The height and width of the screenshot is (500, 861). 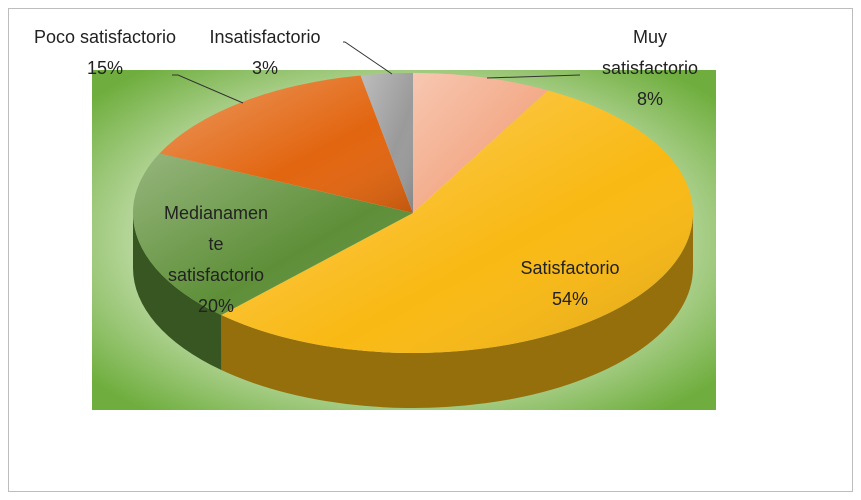 What do you see at coordinates (264, 68) in the screenshot?
I see `label-value: 3%` at bounding box center [264, 68].